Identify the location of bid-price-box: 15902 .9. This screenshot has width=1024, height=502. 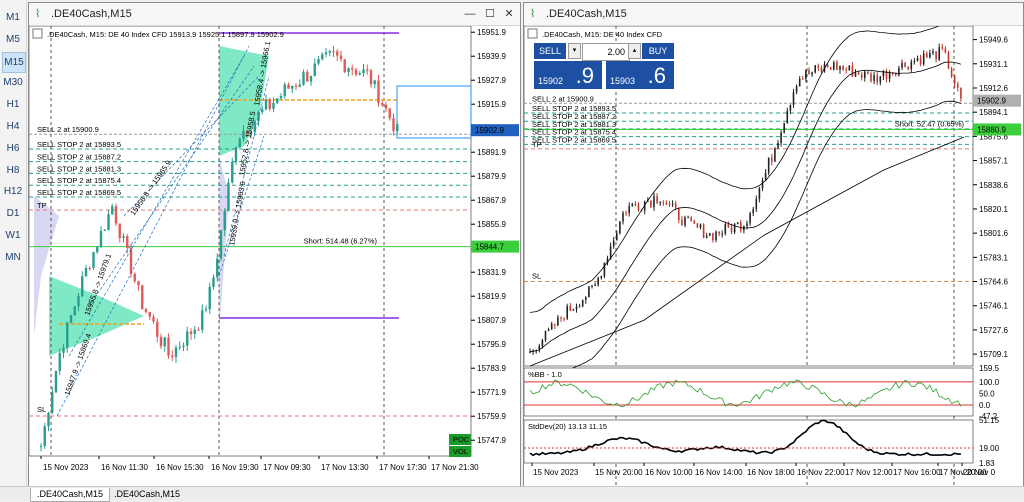
(568, 75).